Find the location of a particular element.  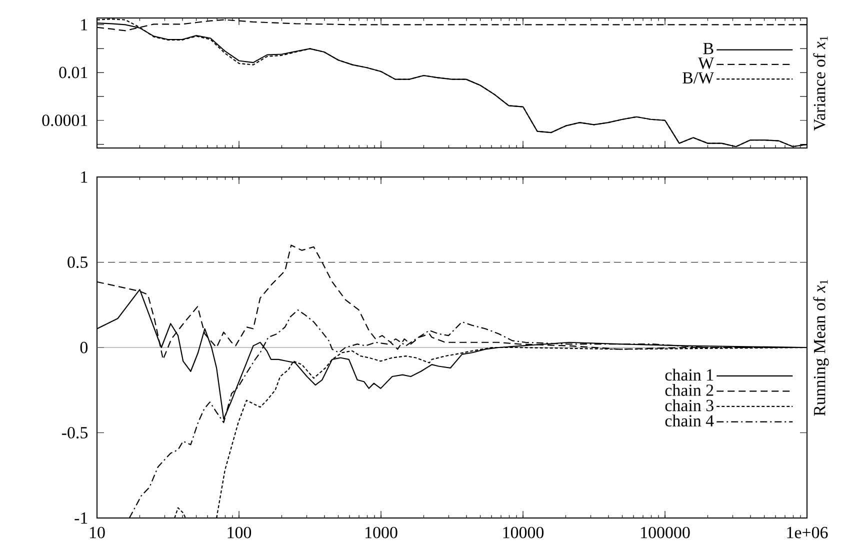

legend-label: B is located at coordinates (708, 48).